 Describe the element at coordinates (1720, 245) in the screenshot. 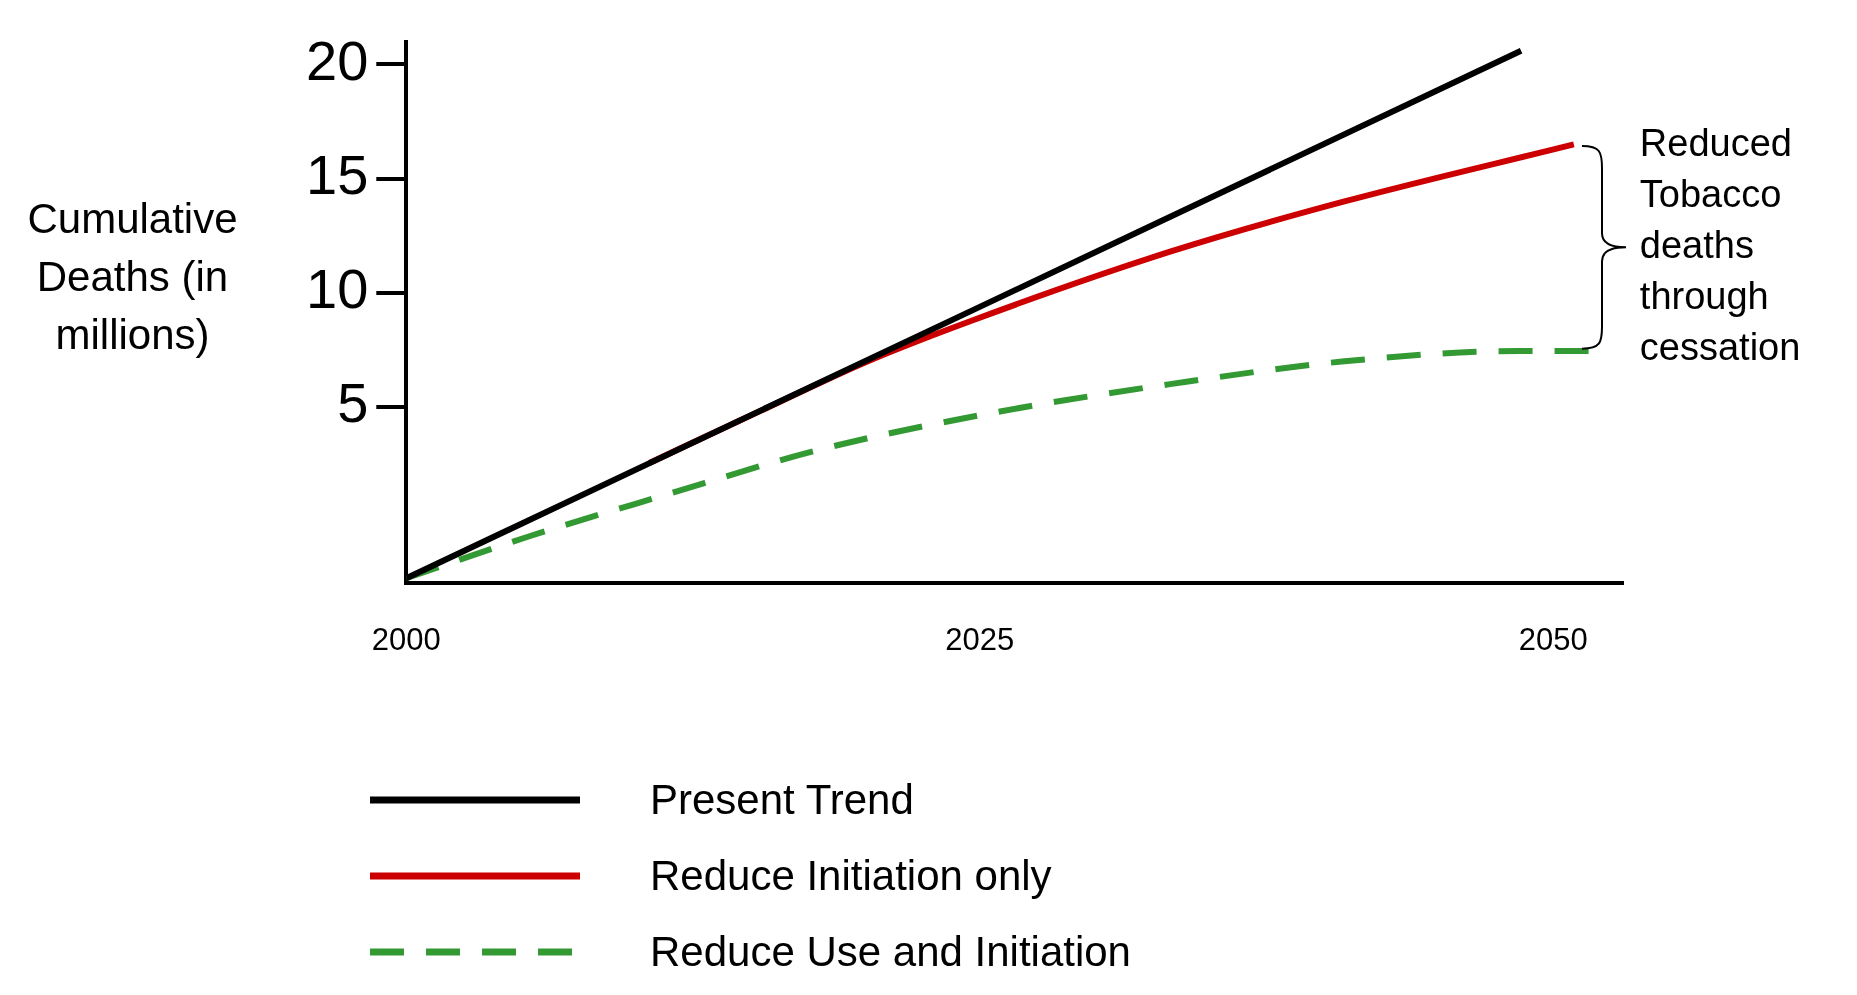

I see `text: Reduced Tobacco deaths through cessation` at that location.